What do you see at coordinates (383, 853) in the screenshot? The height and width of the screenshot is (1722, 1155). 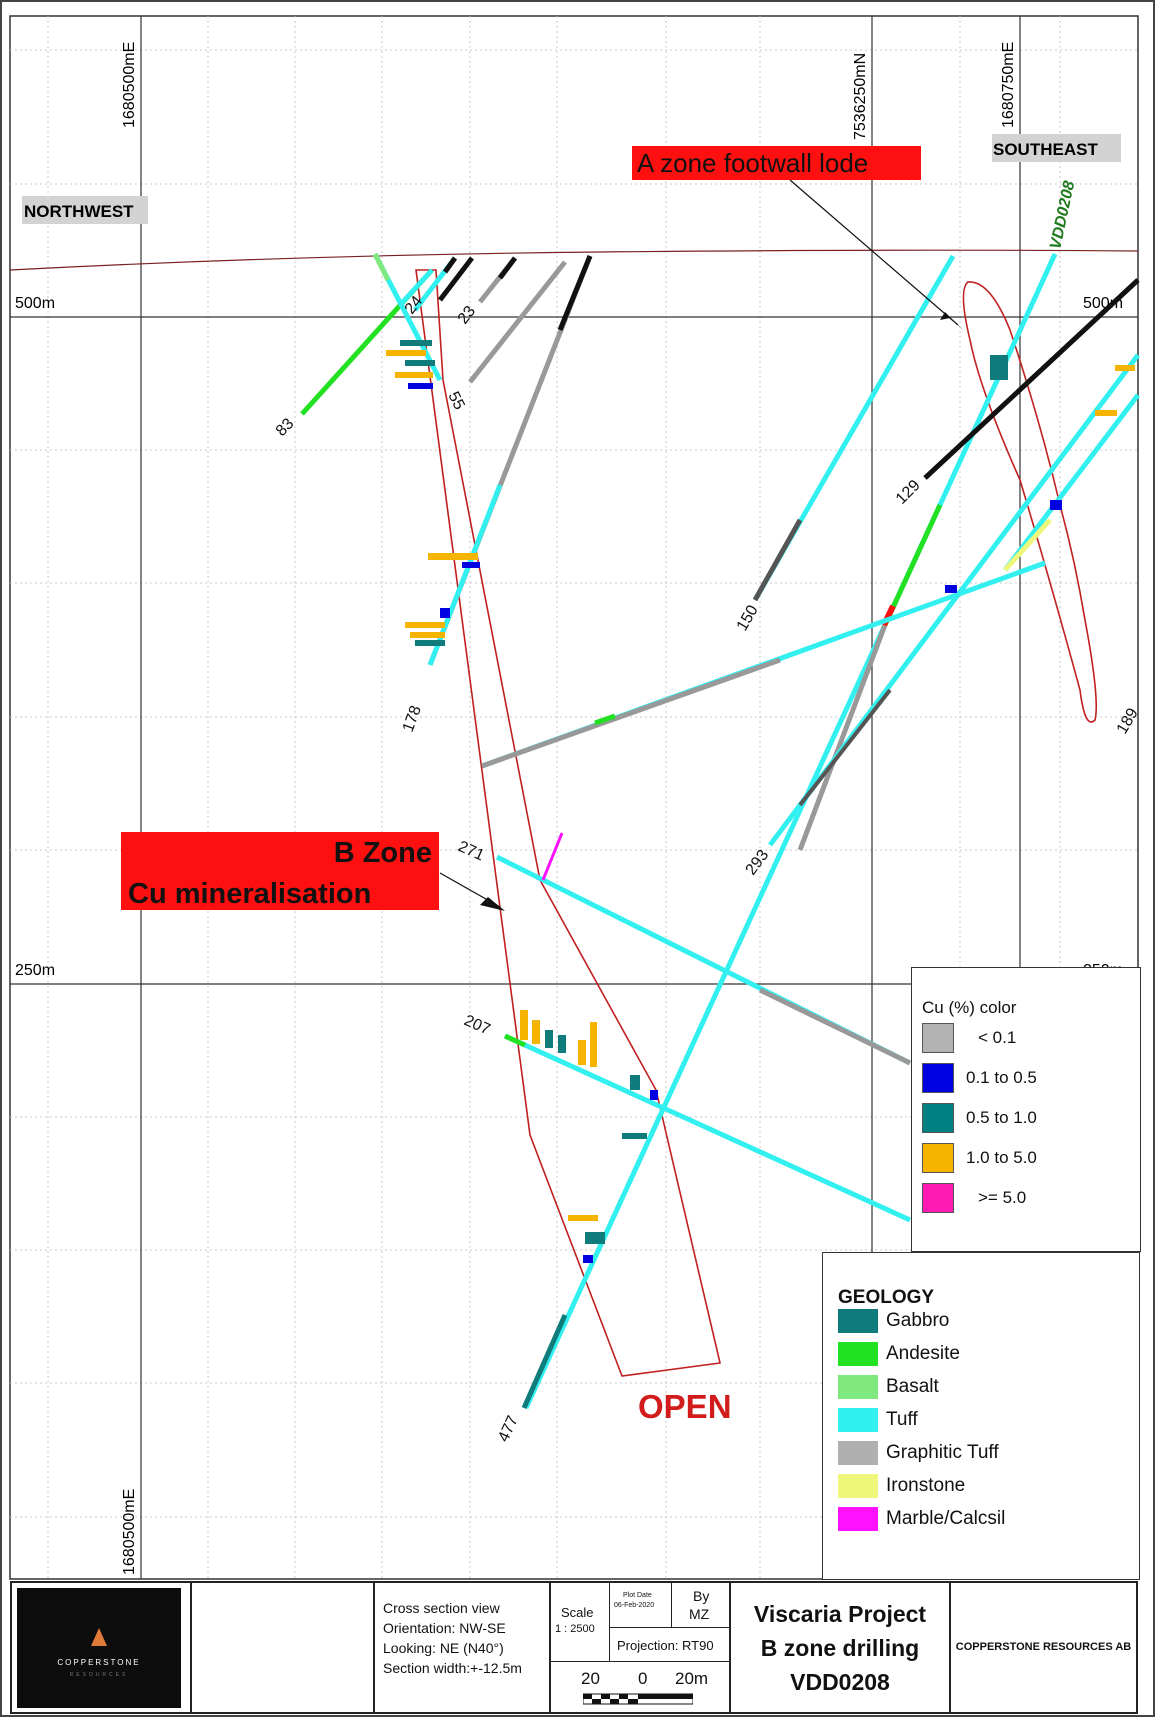 I see `callout-b-zone-line1: B Zone` at bounding box center [383, 853].